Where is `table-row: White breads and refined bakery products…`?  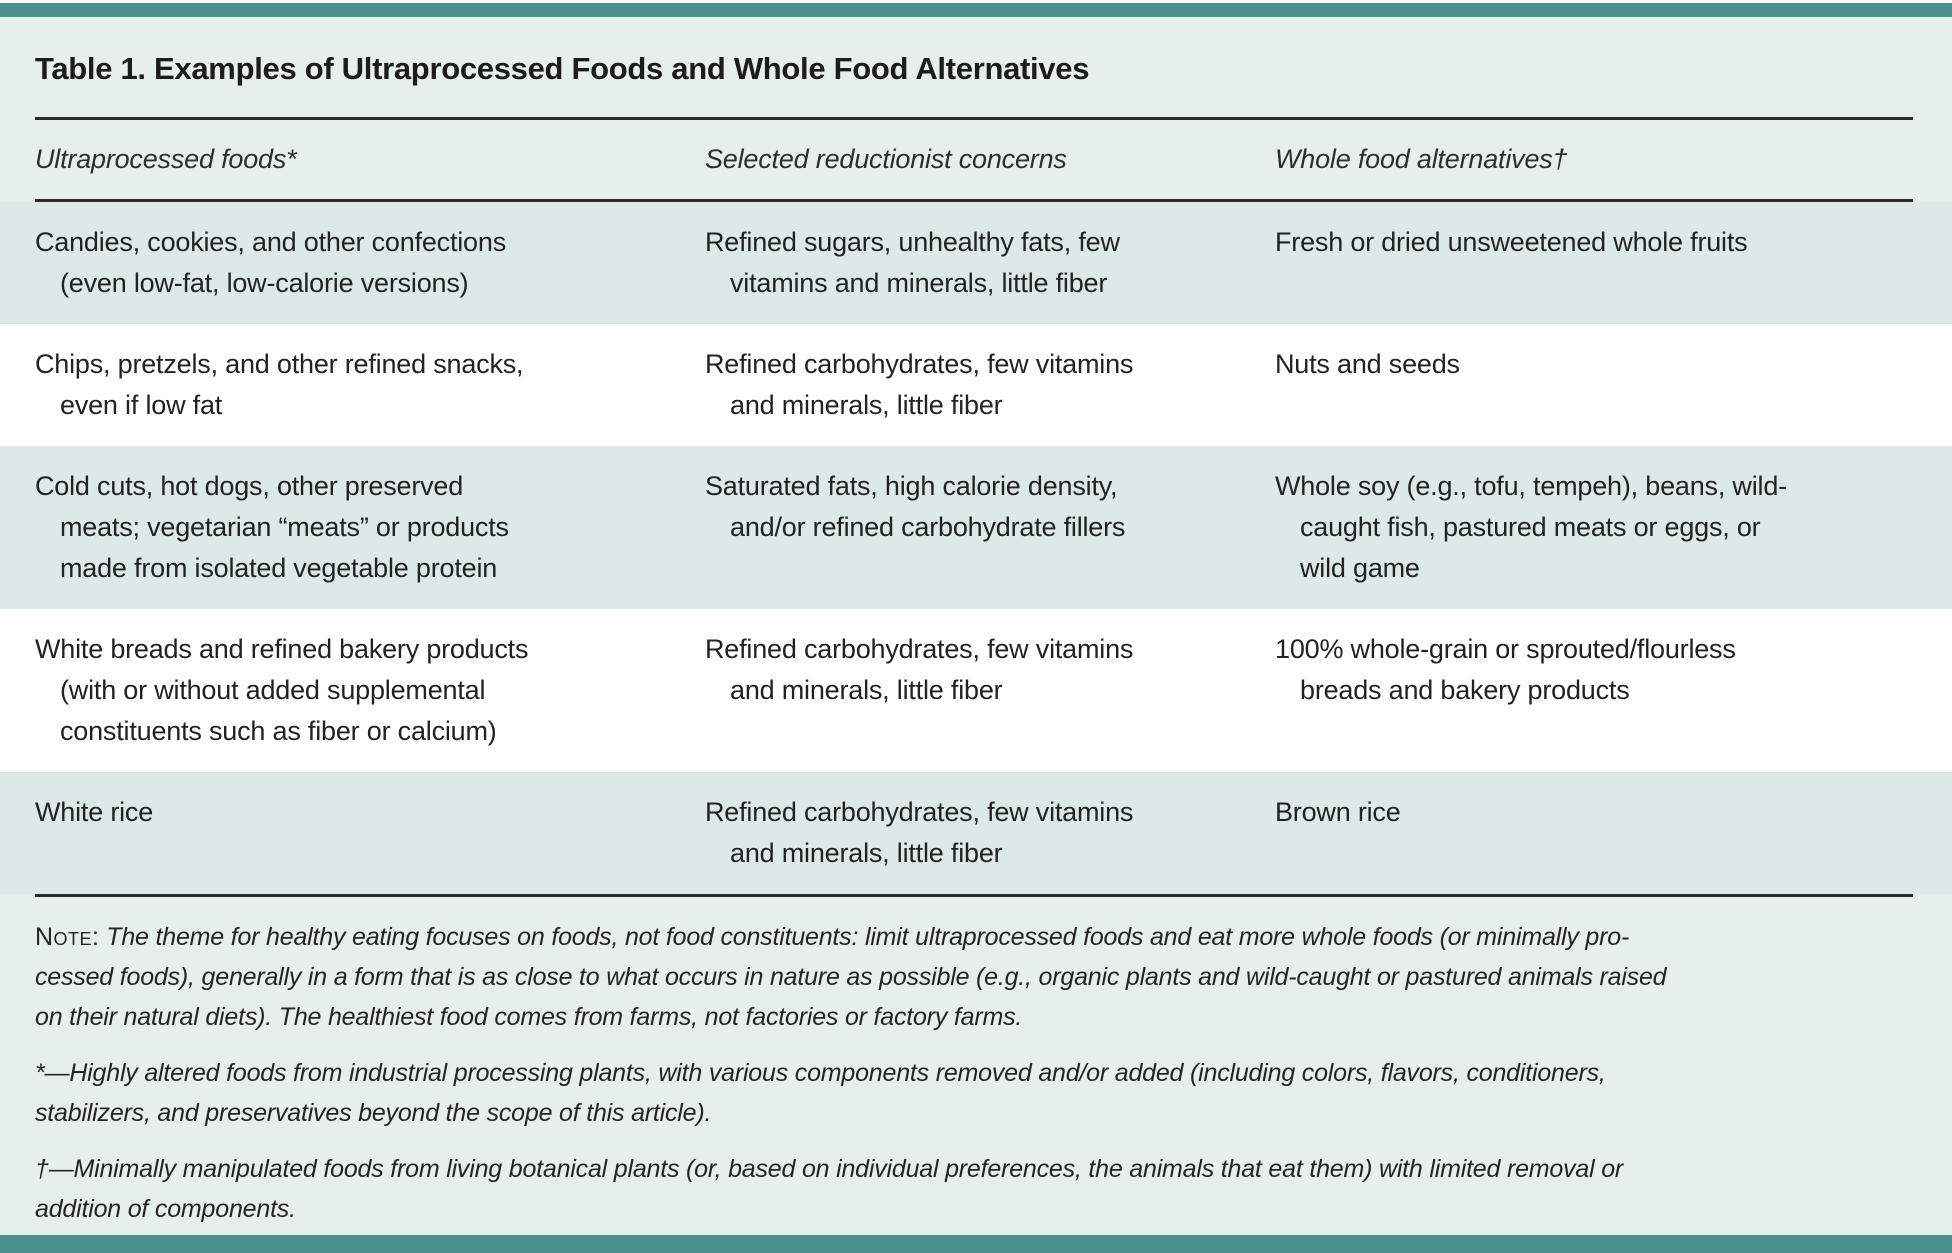
table-row: White breads and refined bakery products… is located at coordinates (976, 691).